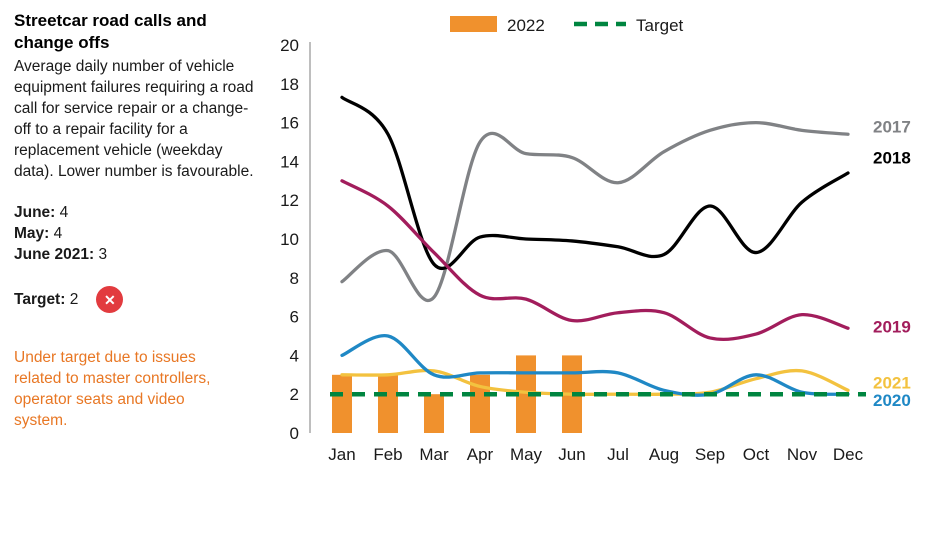  What do you see at coordinates (802, 454) in the screenshot?
I see `x-tick-label: Nov` at bounding box center [802, 454].